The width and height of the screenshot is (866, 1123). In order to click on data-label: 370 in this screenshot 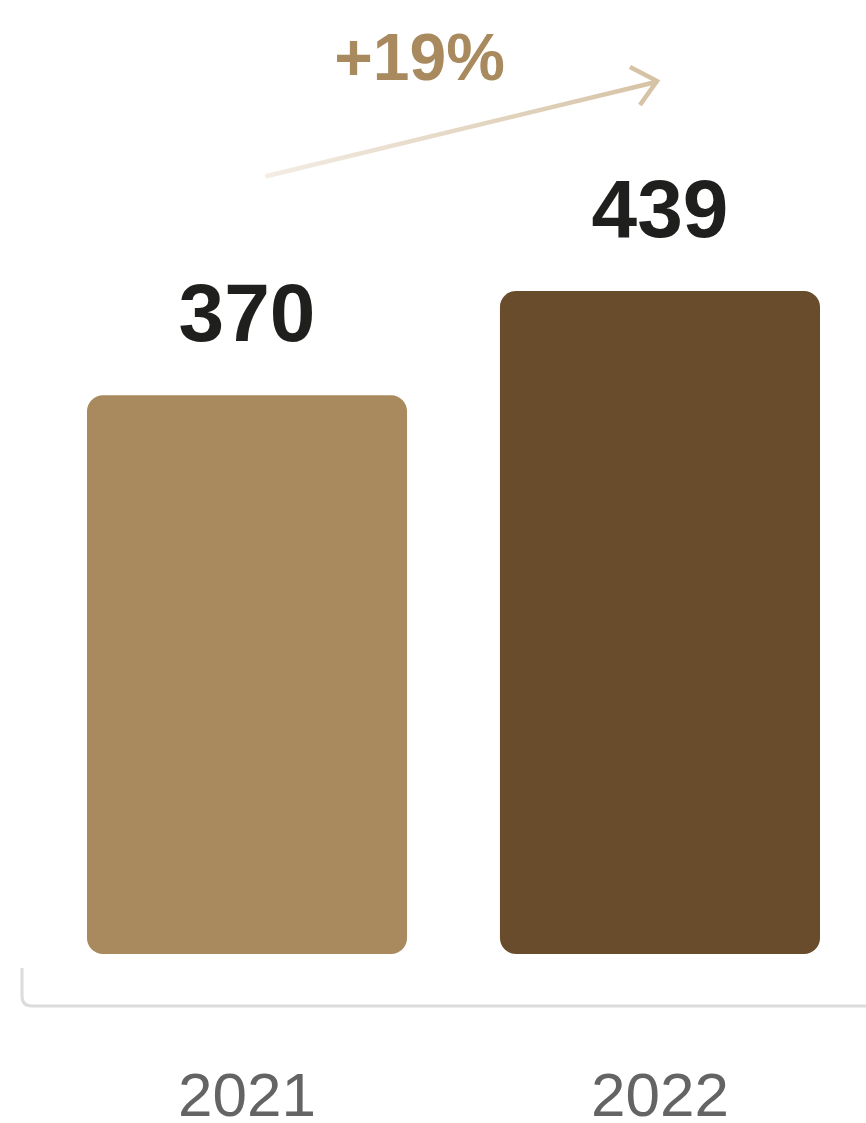, I will do `click(247, 313)`.